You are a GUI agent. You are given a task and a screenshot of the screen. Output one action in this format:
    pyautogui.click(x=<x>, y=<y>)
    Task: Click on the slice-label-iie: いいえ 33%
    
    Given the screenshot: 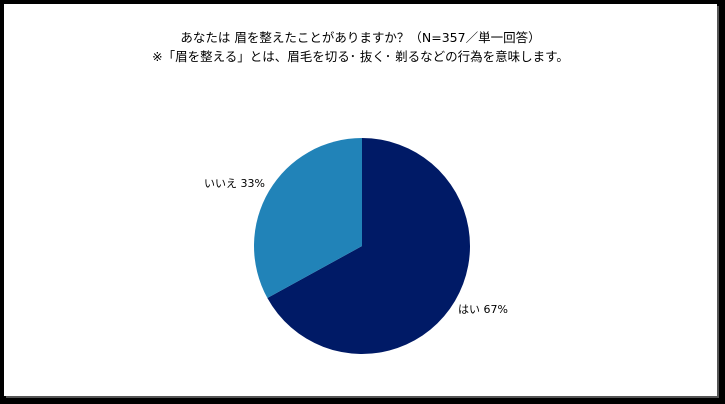 What is the action you would take?
    pyautogui.click(x=234, y=183)
    